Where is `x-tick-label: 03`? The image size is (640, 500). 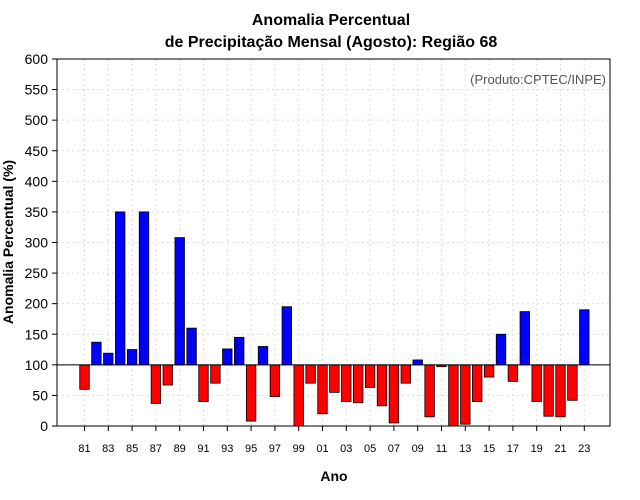
x-tick-label: 03 is located at coordinates (346, 449).